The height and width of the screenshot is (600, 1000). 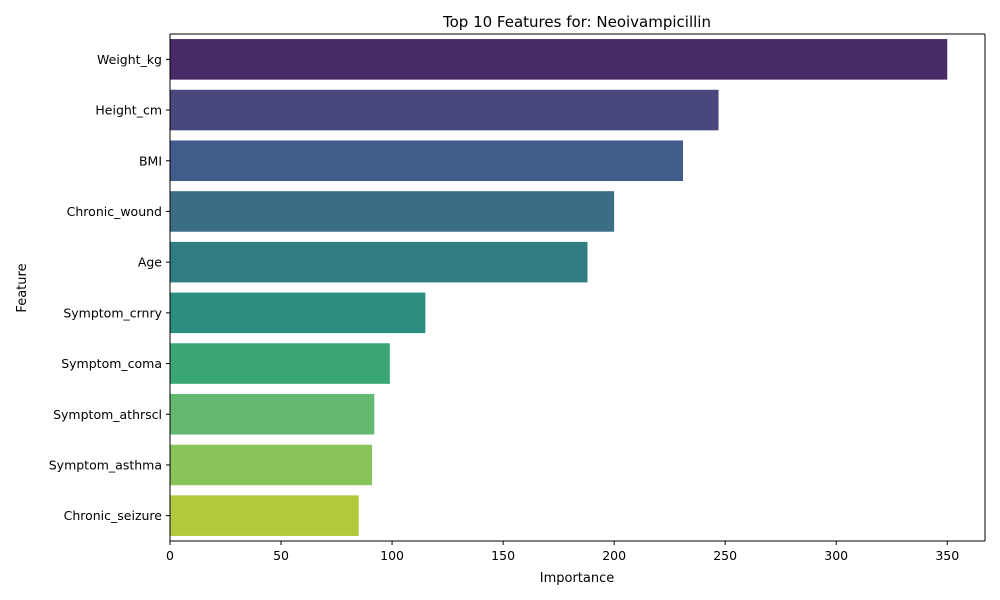 I want to click on bar-Age, so click(x=379, y=262).